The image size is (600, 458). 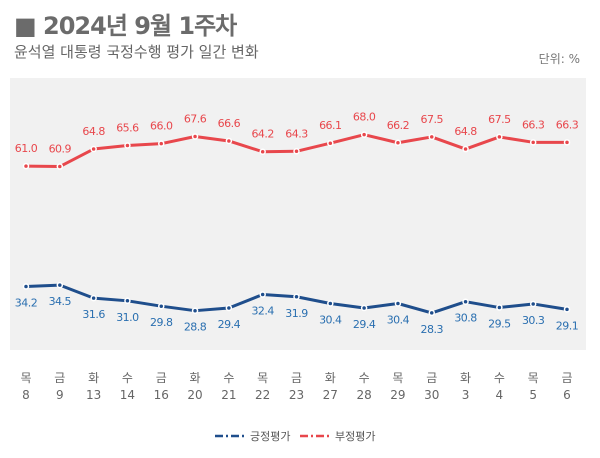 I want to click on x-tick-date: 5, so click(x=533, y=395).